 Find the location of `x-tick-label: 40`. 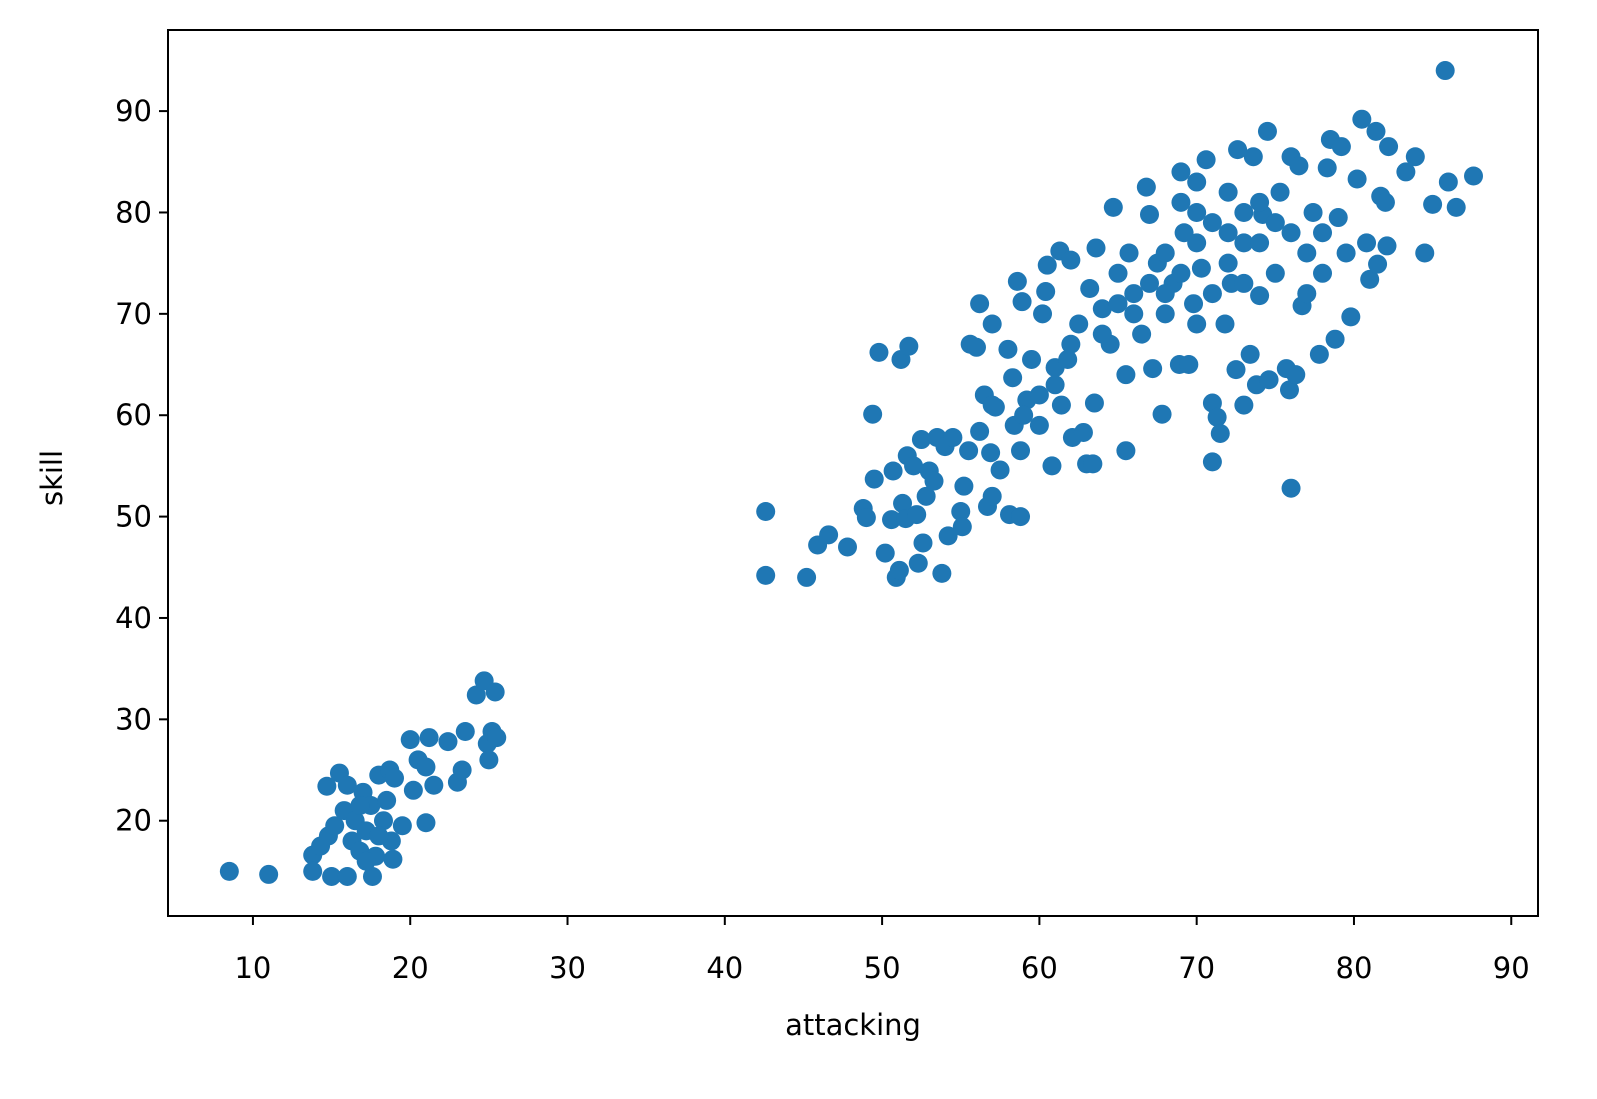

x-tick-label: 40 is located at coordinates (724, 968).